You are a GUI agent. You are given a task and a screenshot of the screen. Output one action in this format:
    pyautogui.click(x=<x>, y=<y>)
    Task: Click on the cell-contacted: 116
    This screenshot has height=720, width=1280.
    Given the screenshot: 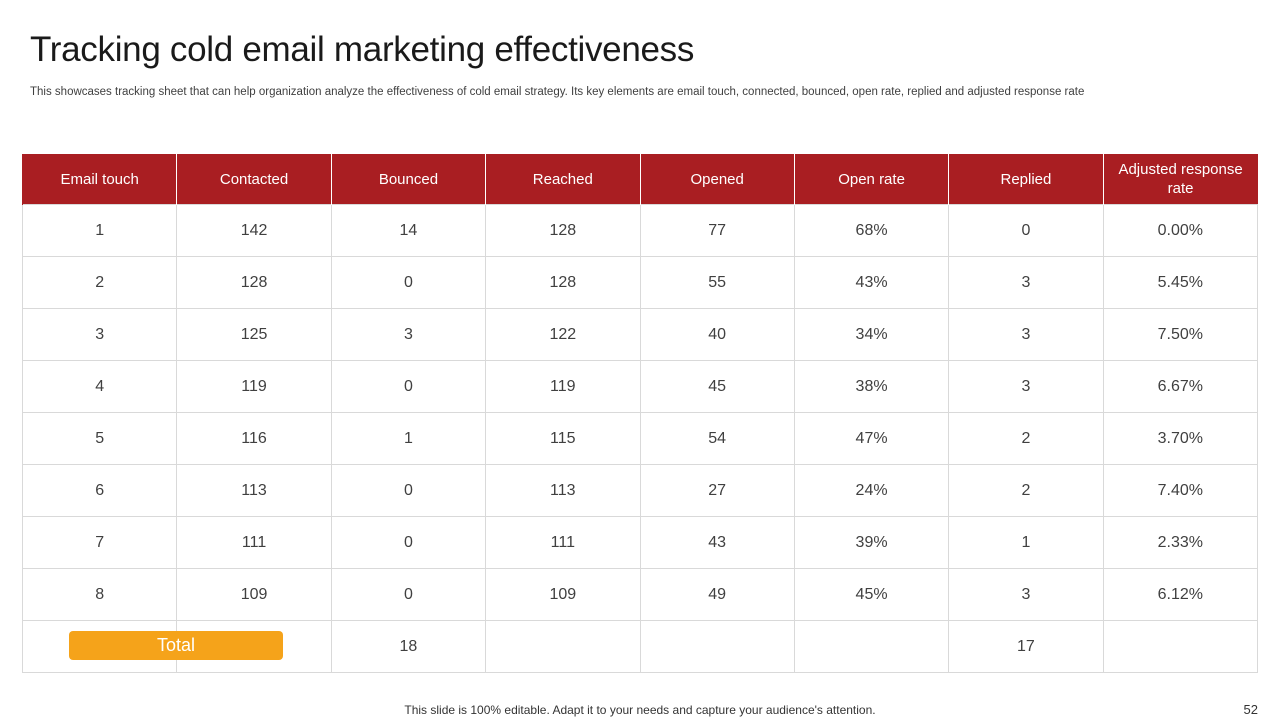 What is the action you would take?
    pyautogui.click(x=254, y=438)
    